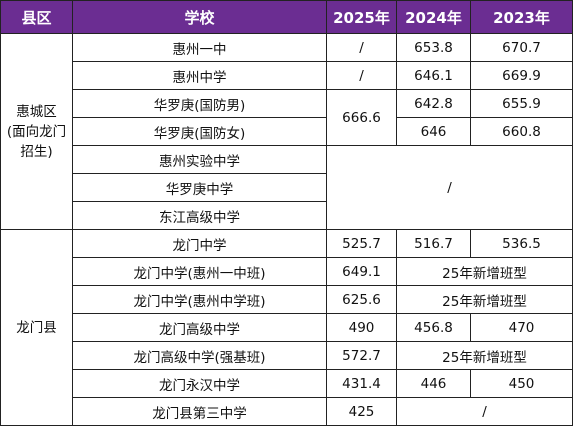  What do you see at coordinates (361, 243) in the screenshot?
I see `score-cell: 525.7` at bounding box center [361, 243].